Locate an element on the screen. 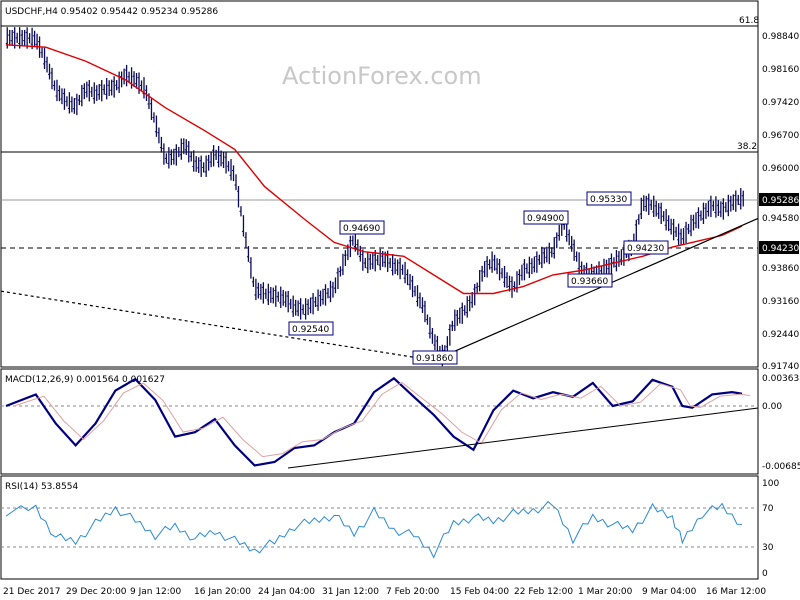 The height and width of the screenshot is (600, 800). date-tick: 9 Jan 12:00 is located at coordinates (156, 592).